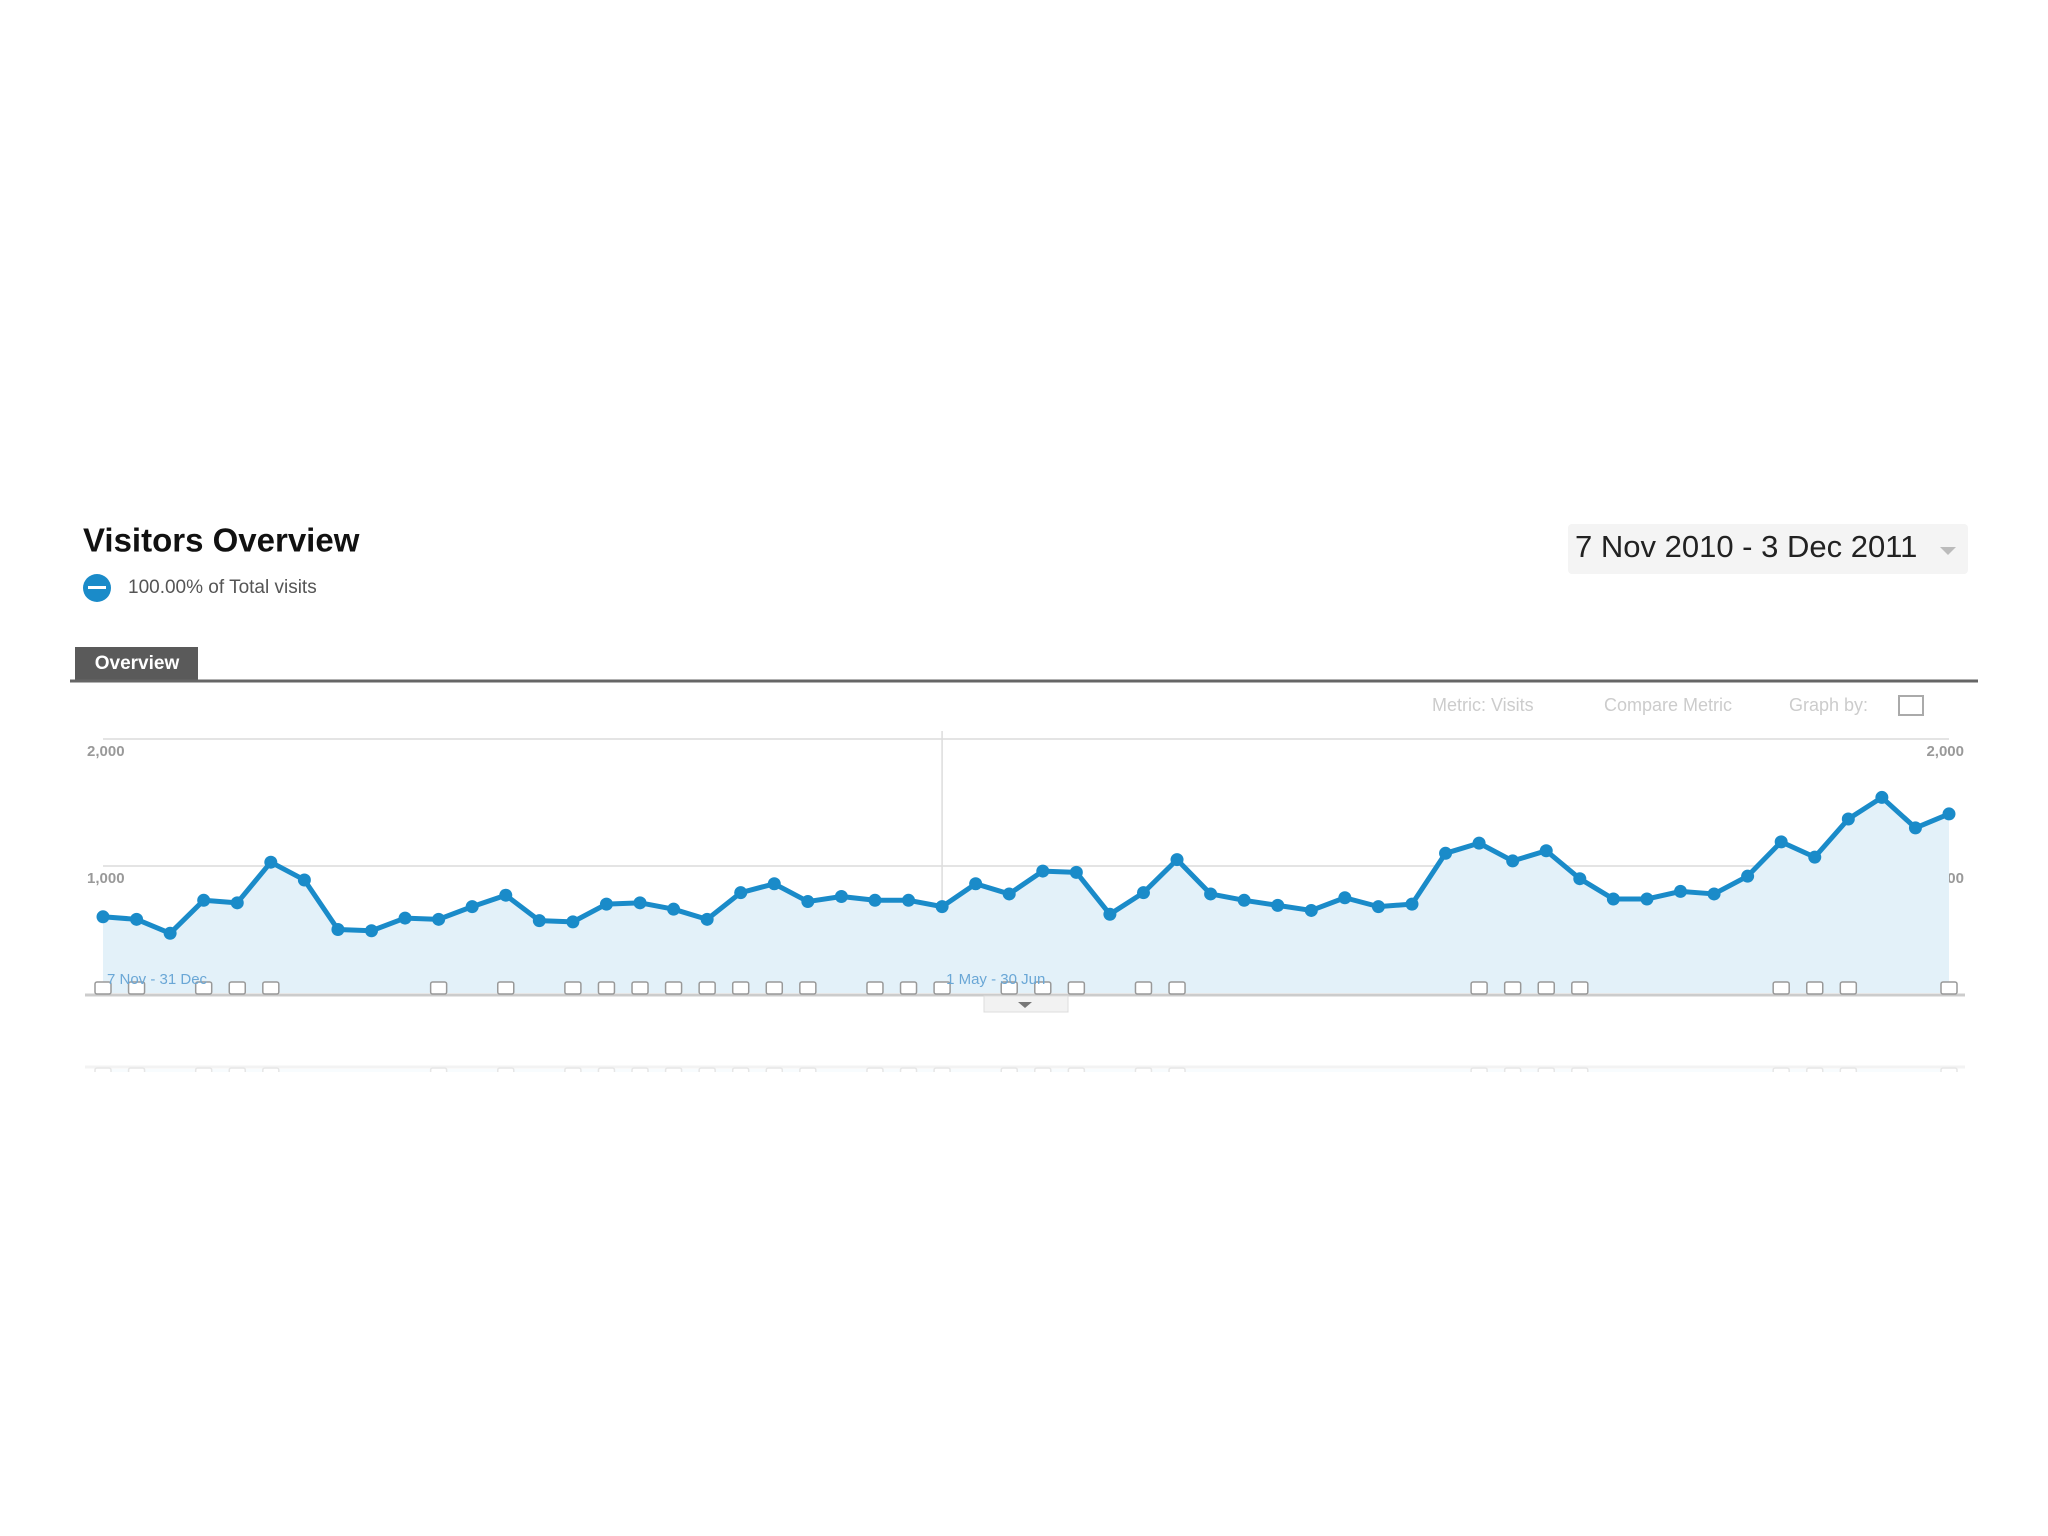 This screenshot has height=1536, width=2048. Describe the element at coordinates (1483, 705) in the screenshot. I see `metric-selector: Metric: Visits` at that location.